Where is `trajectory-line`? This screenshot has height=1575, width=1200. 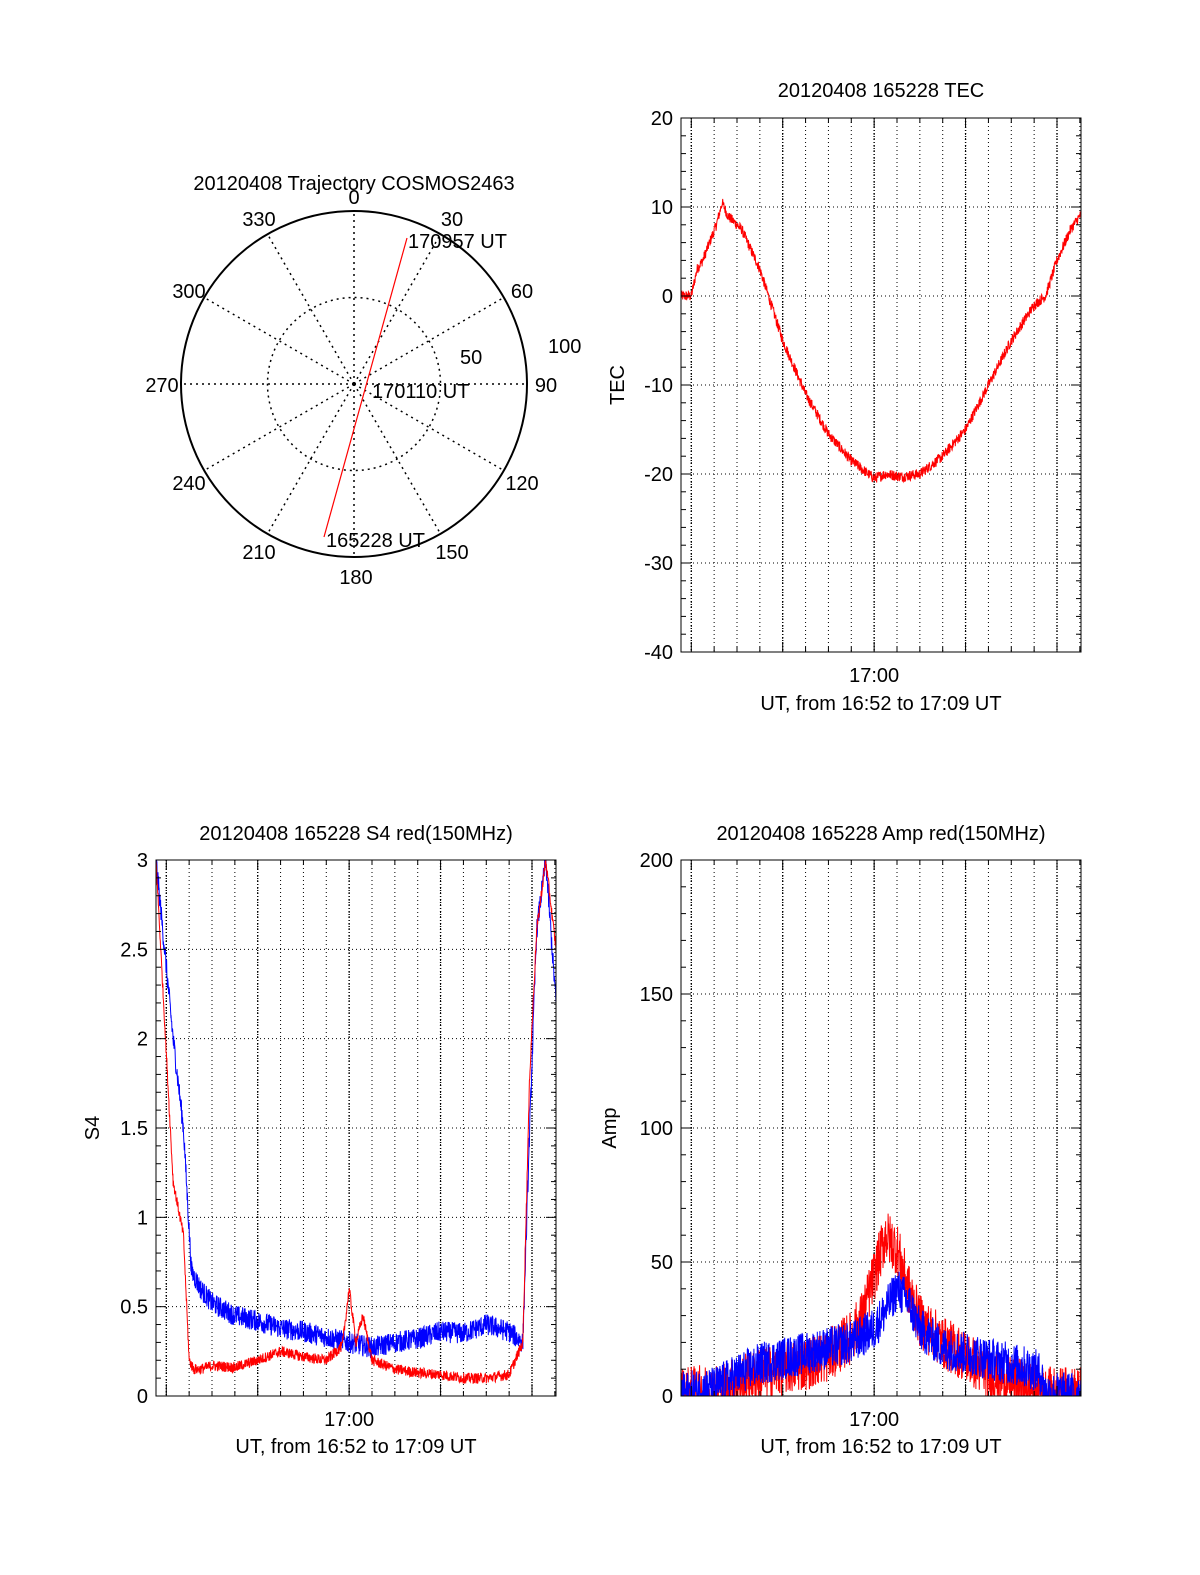 trajectory-line is located at coordinates (365, 387).